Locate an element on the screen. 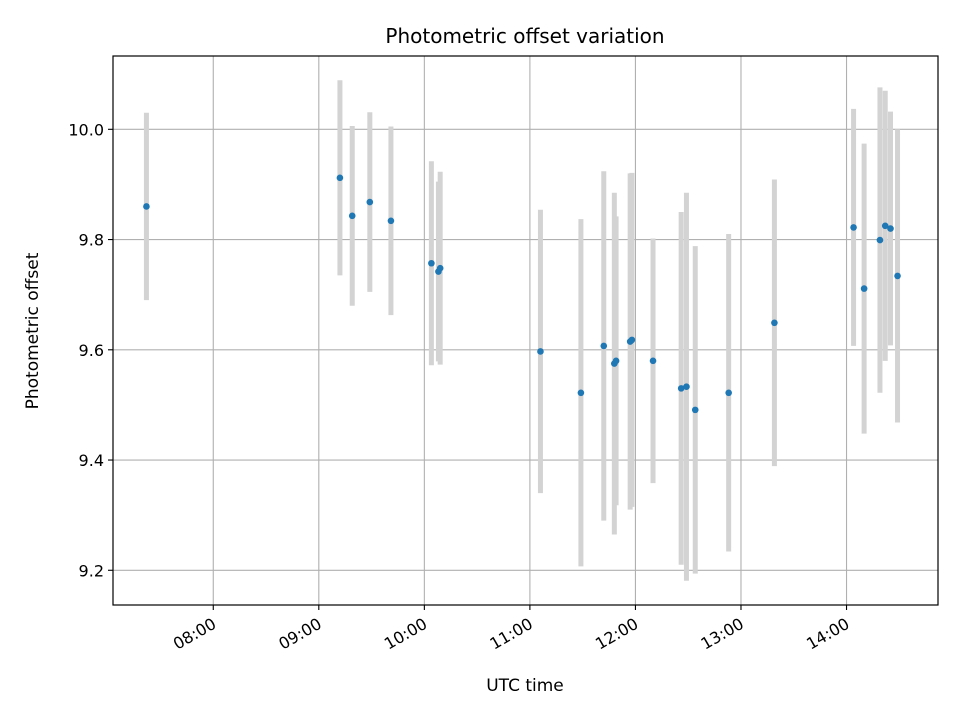 Image resolution: width=960 pixels, height=720 pixels. y-axis-label: Photometric offset is located at coordinates (33, 330).